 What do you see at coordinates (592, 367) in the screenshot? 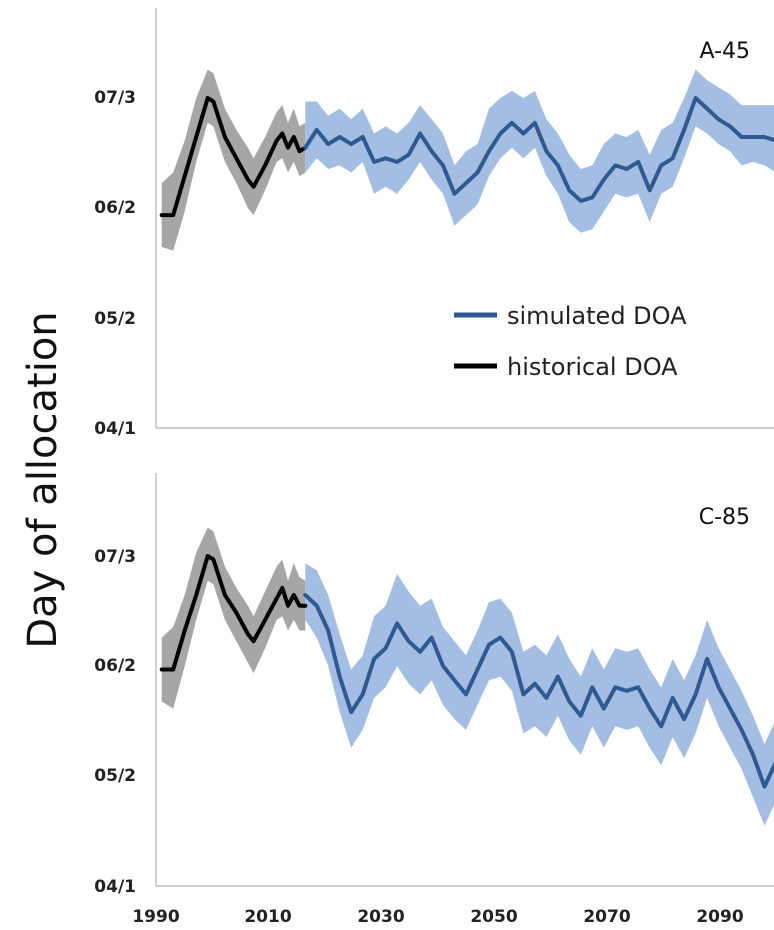
I see `legend-label-historical: historical DOA` at bounding box center [592, 367].